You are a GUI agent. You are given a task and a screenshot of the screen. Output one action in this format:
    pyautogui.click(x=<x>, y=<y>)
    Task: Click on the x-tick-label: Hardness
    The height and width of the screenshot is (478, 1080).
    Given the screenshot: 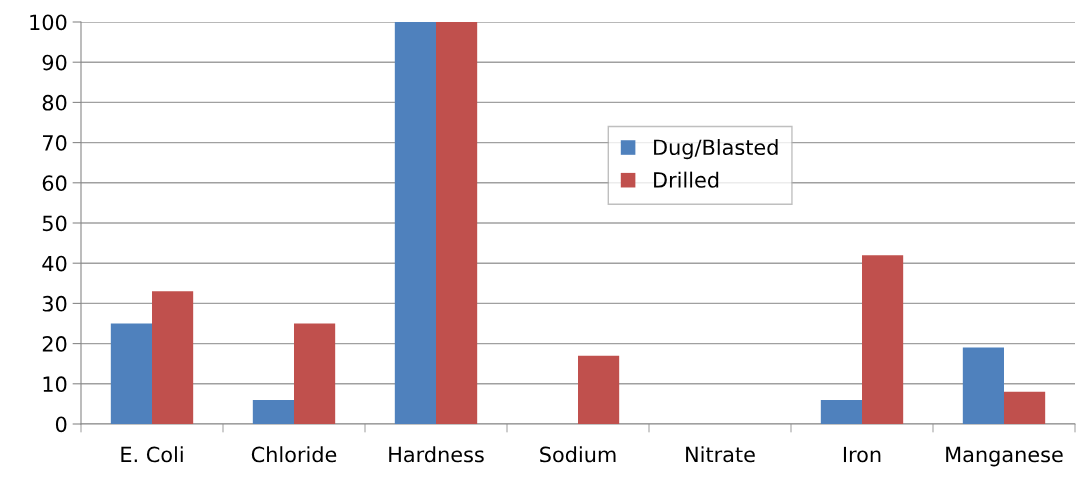 What is the action you would take?
    pyautogui.click(x=436, y=454)
    